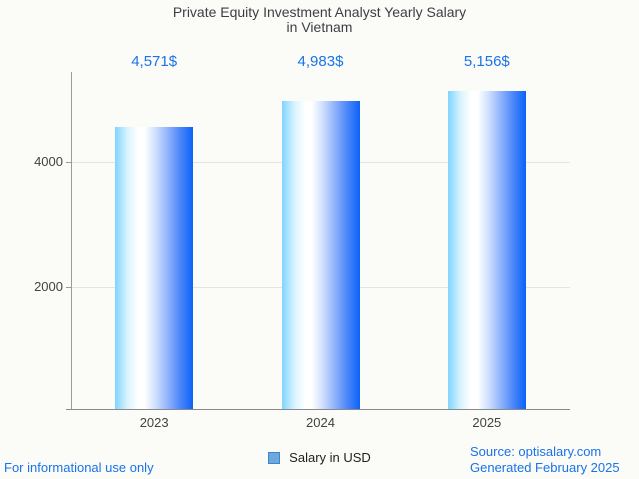 This screenshot has width=639, height=479. What do you see at coordinates (320, 61) in the screenshot?
I see `bar-value-label-2024: 4,983$` at bounding box center [320, 61].